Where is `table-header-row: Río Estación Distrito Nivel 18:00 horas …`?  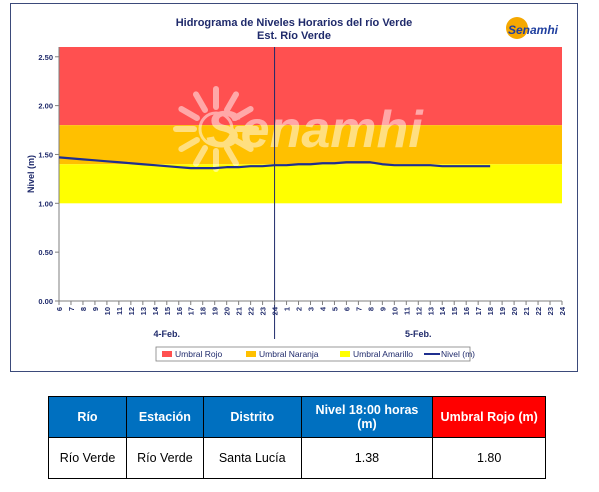 table-header-row: Río Estación Distrito Nivel 18:00 horas … is located at coordinates (297, 417).